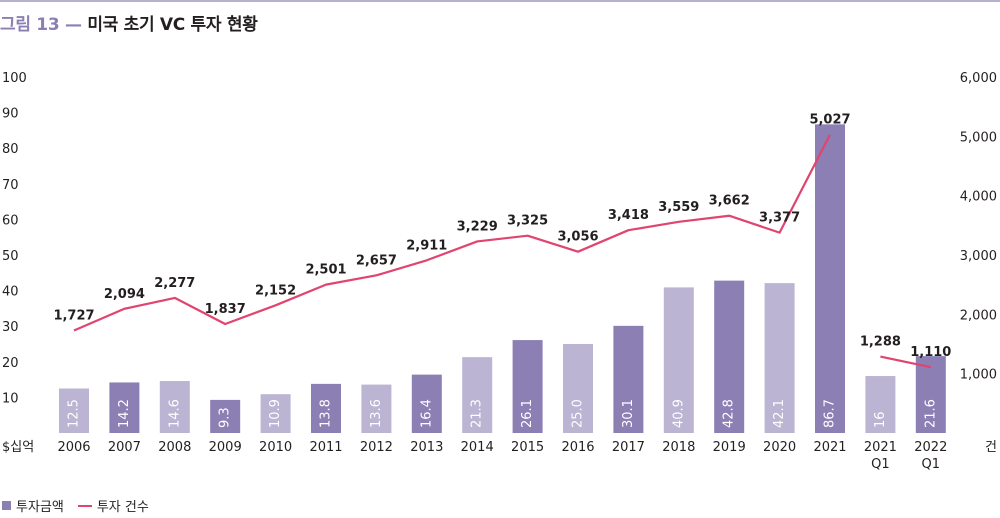 The image size is (1000, 518). What do you see at coordinates (73, 316) in the screenshot?
I see `line-value-label-0: 1,727` at bounding box center [73, 316].